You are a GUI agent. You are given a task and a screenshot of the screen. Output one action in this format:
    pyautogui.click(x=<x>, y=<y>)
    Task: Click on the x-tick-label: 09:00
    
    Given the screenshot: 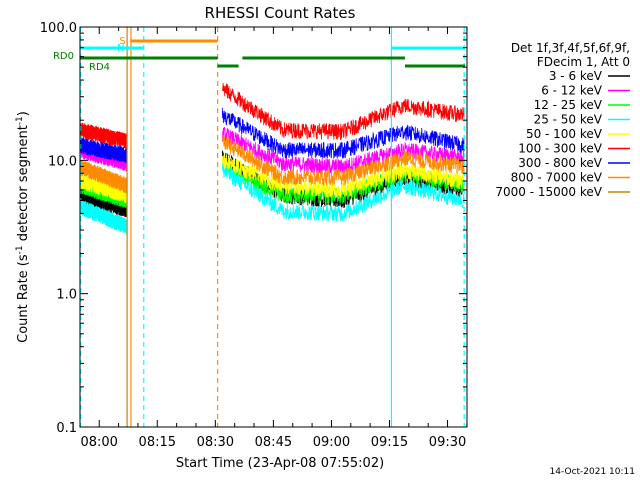 What is the action you would take?
    pyautogui.click(x=331, y=442)
    